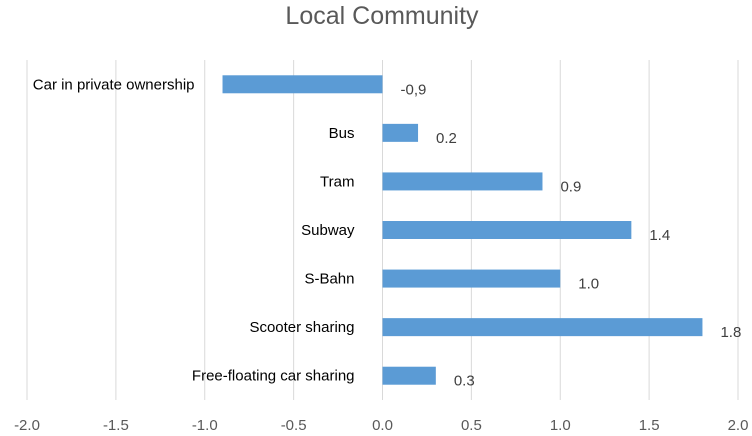 Image resolution: width=752 pixels, height=436 pixels. What do you see at coordinates (328, 230) in the screenshot?
I see `category-label: Subway` at bounding box center [328, 230].